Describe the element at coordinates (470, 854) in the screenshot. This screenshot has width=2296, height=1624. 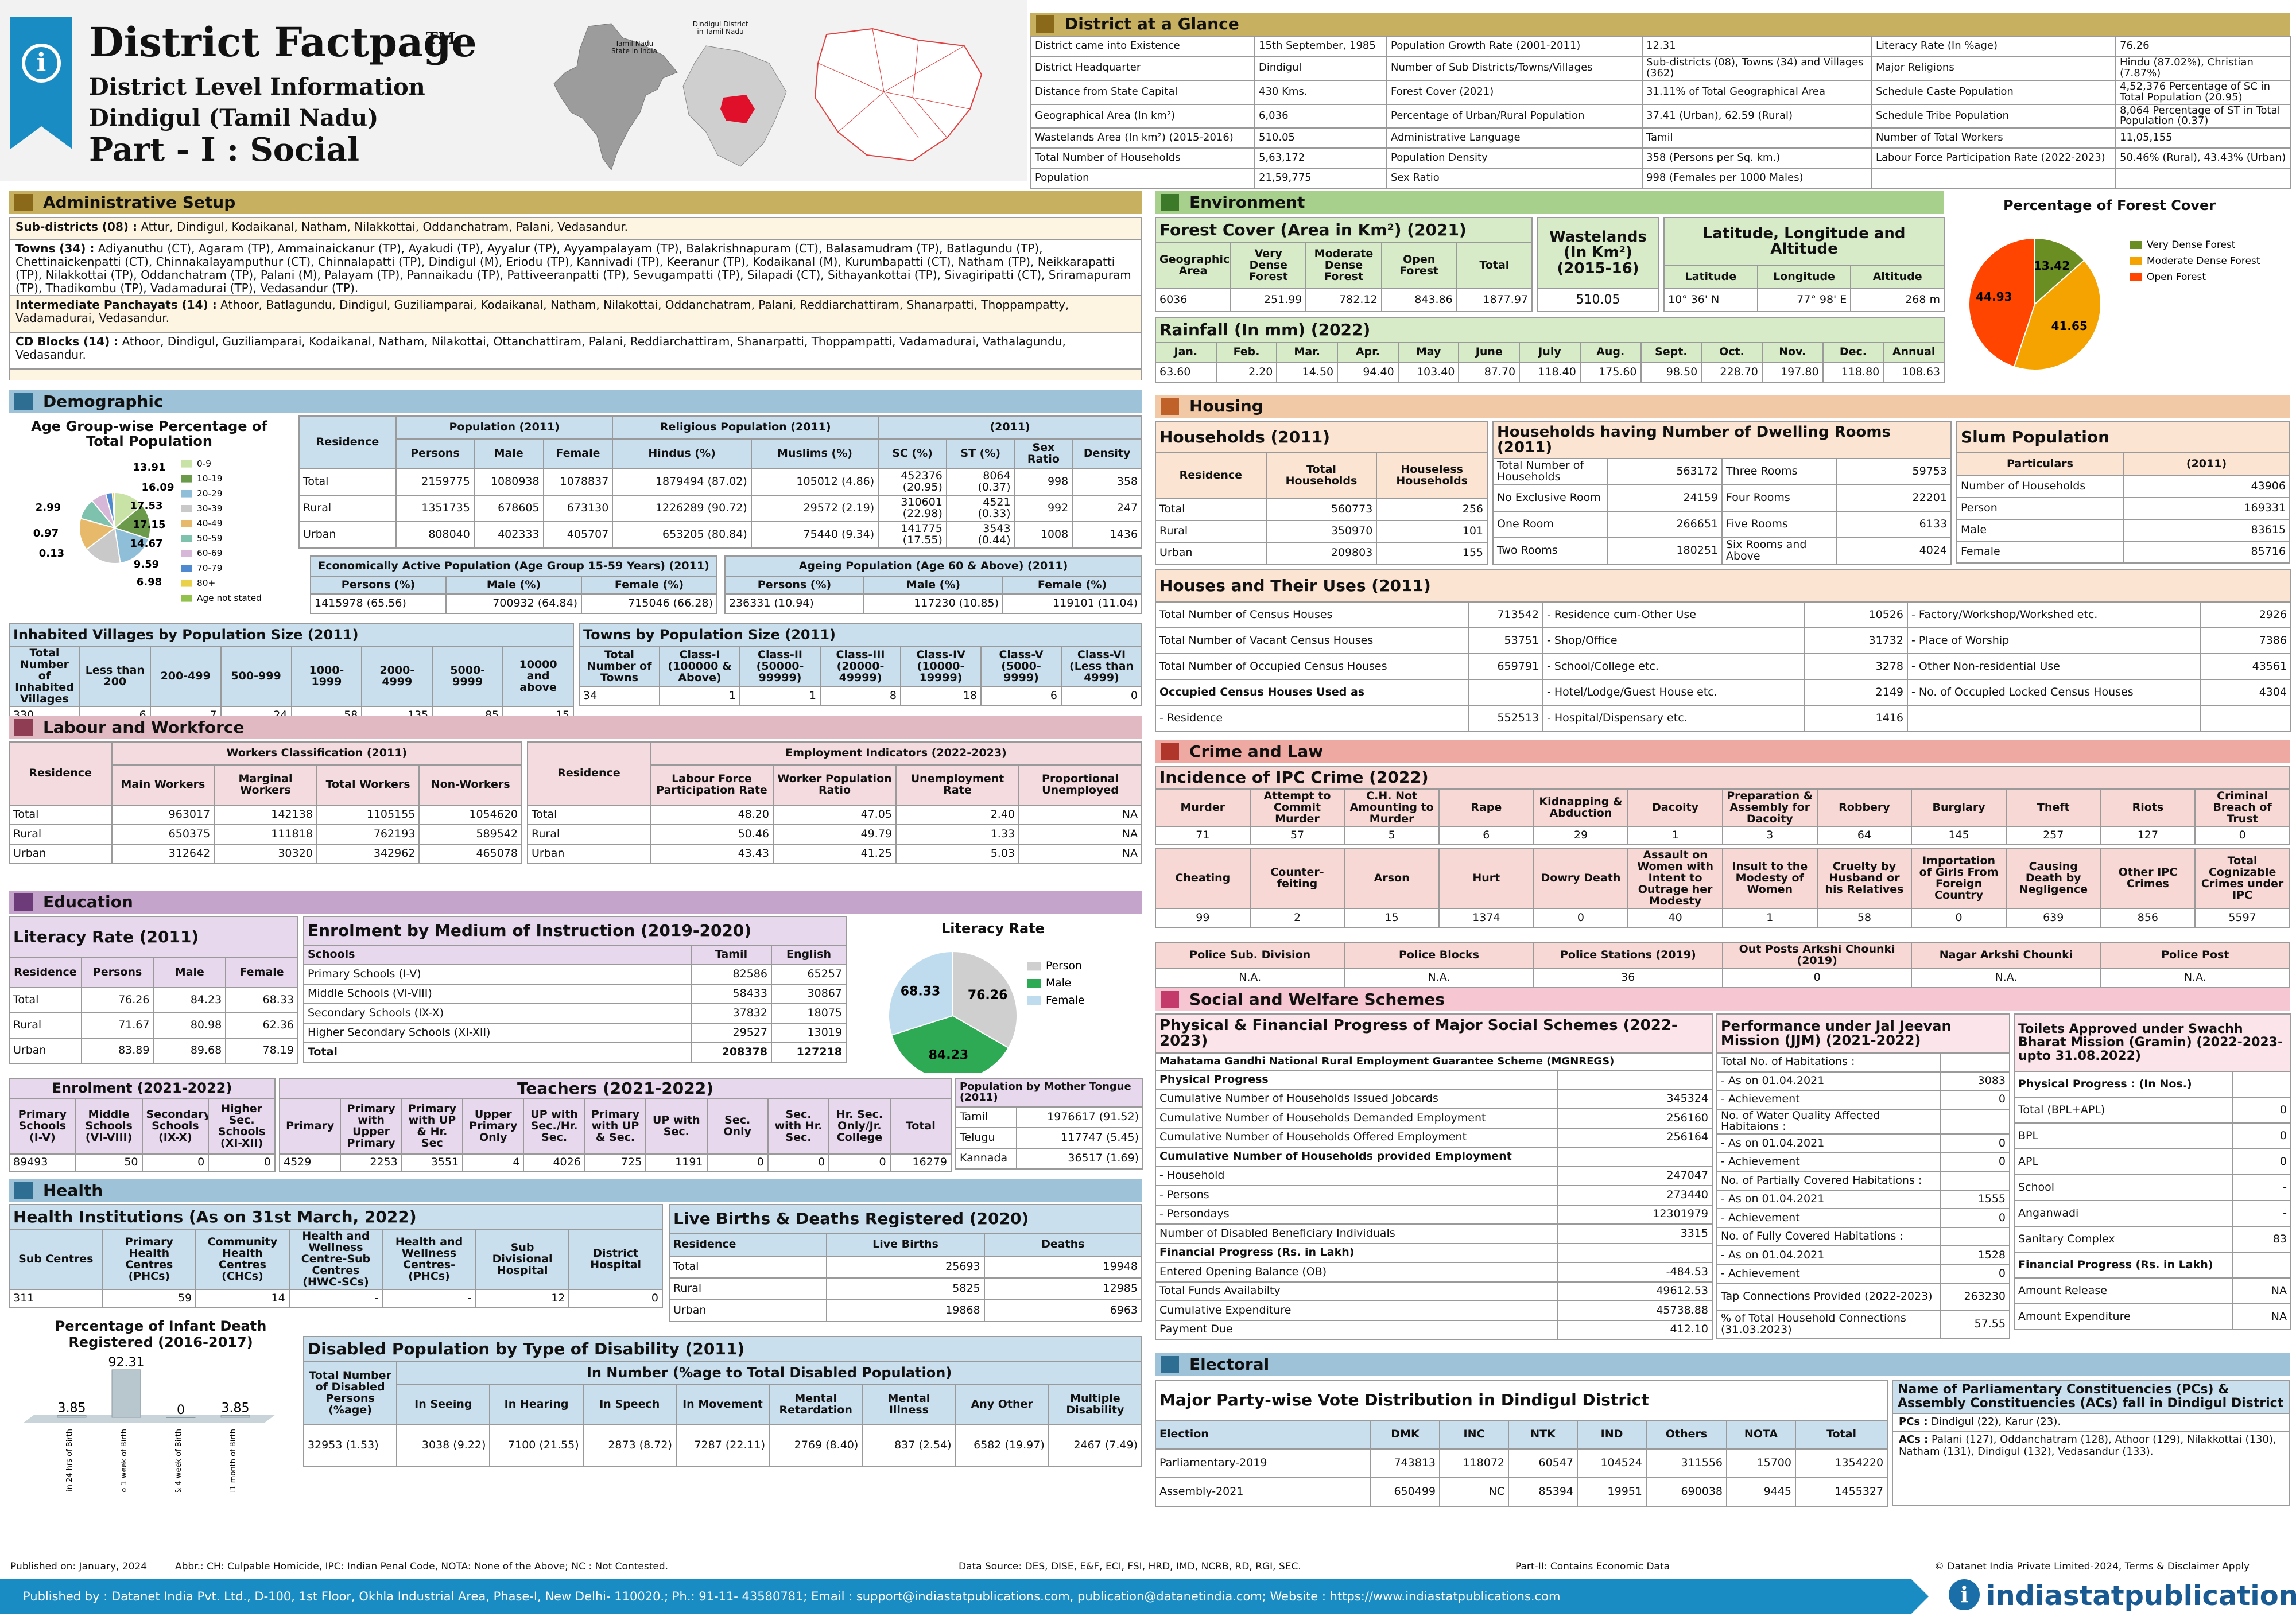
I see `table-cell: 465078` at that location.